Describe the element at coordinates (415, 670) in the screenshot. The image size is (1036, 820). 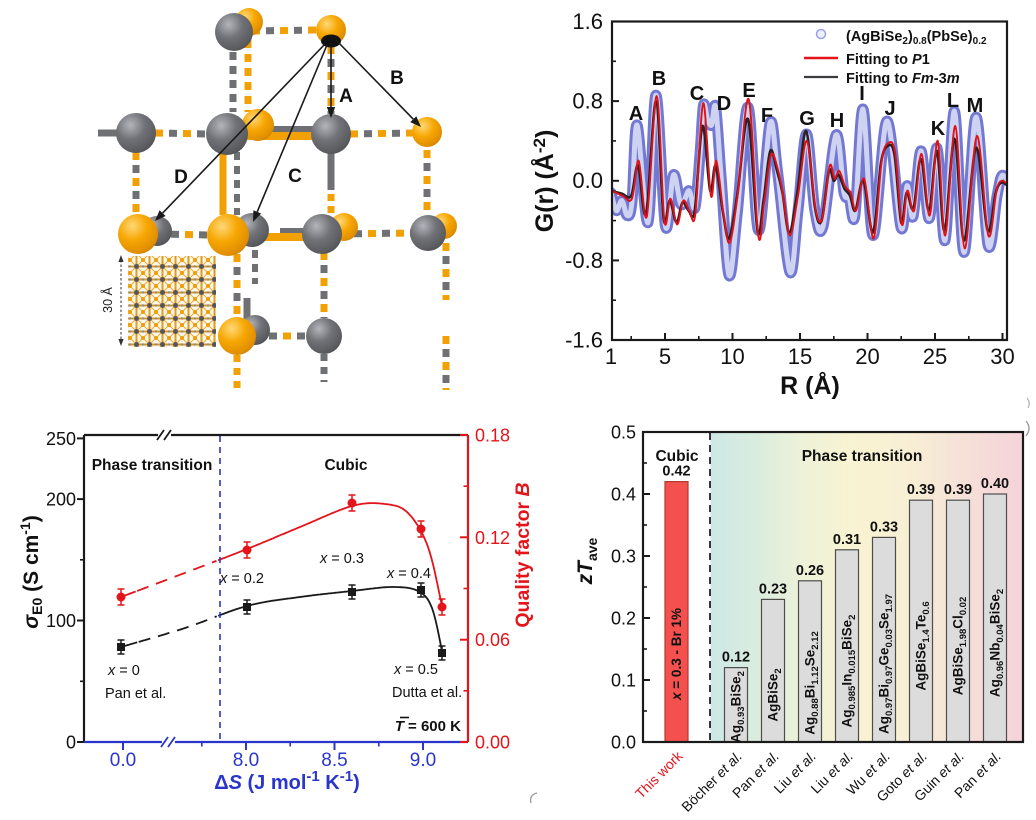
I see `svg-text: x = 0.5` at that location.